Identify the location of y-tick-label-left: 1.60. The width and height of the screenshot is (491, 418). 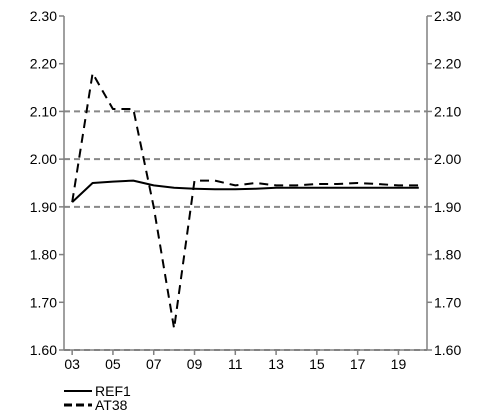
(43, 350).